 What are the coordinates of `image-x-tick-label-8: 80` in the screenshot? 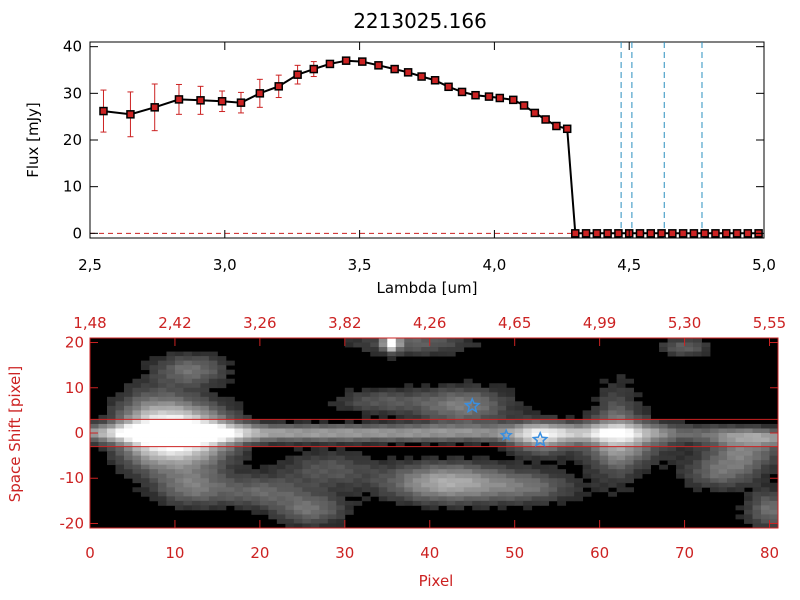 It's located at (769, 553).